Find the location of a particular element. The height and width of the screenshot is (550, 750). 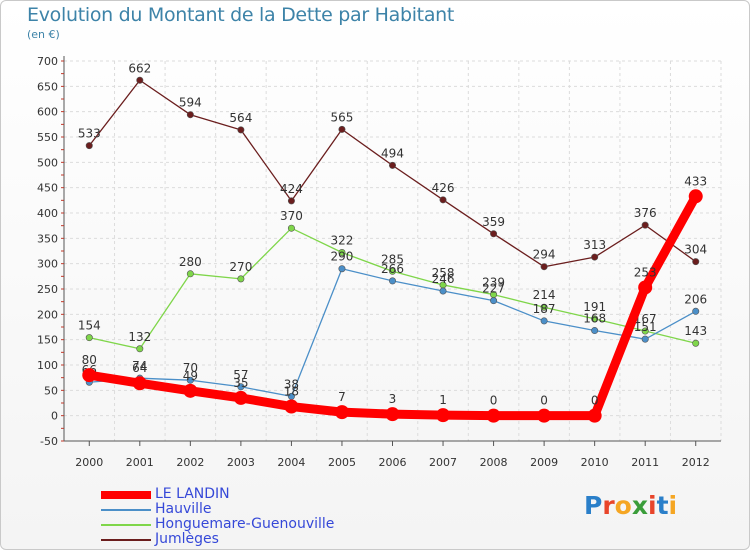

data-label-honguemare-guenouville: 285 is located at coordinates (392, 259).